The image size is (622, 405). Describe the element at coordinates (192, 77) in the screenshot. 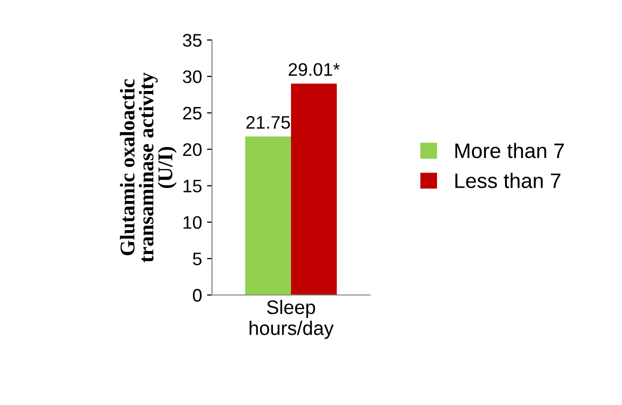

I see `y-tick-label: 30` at that location.